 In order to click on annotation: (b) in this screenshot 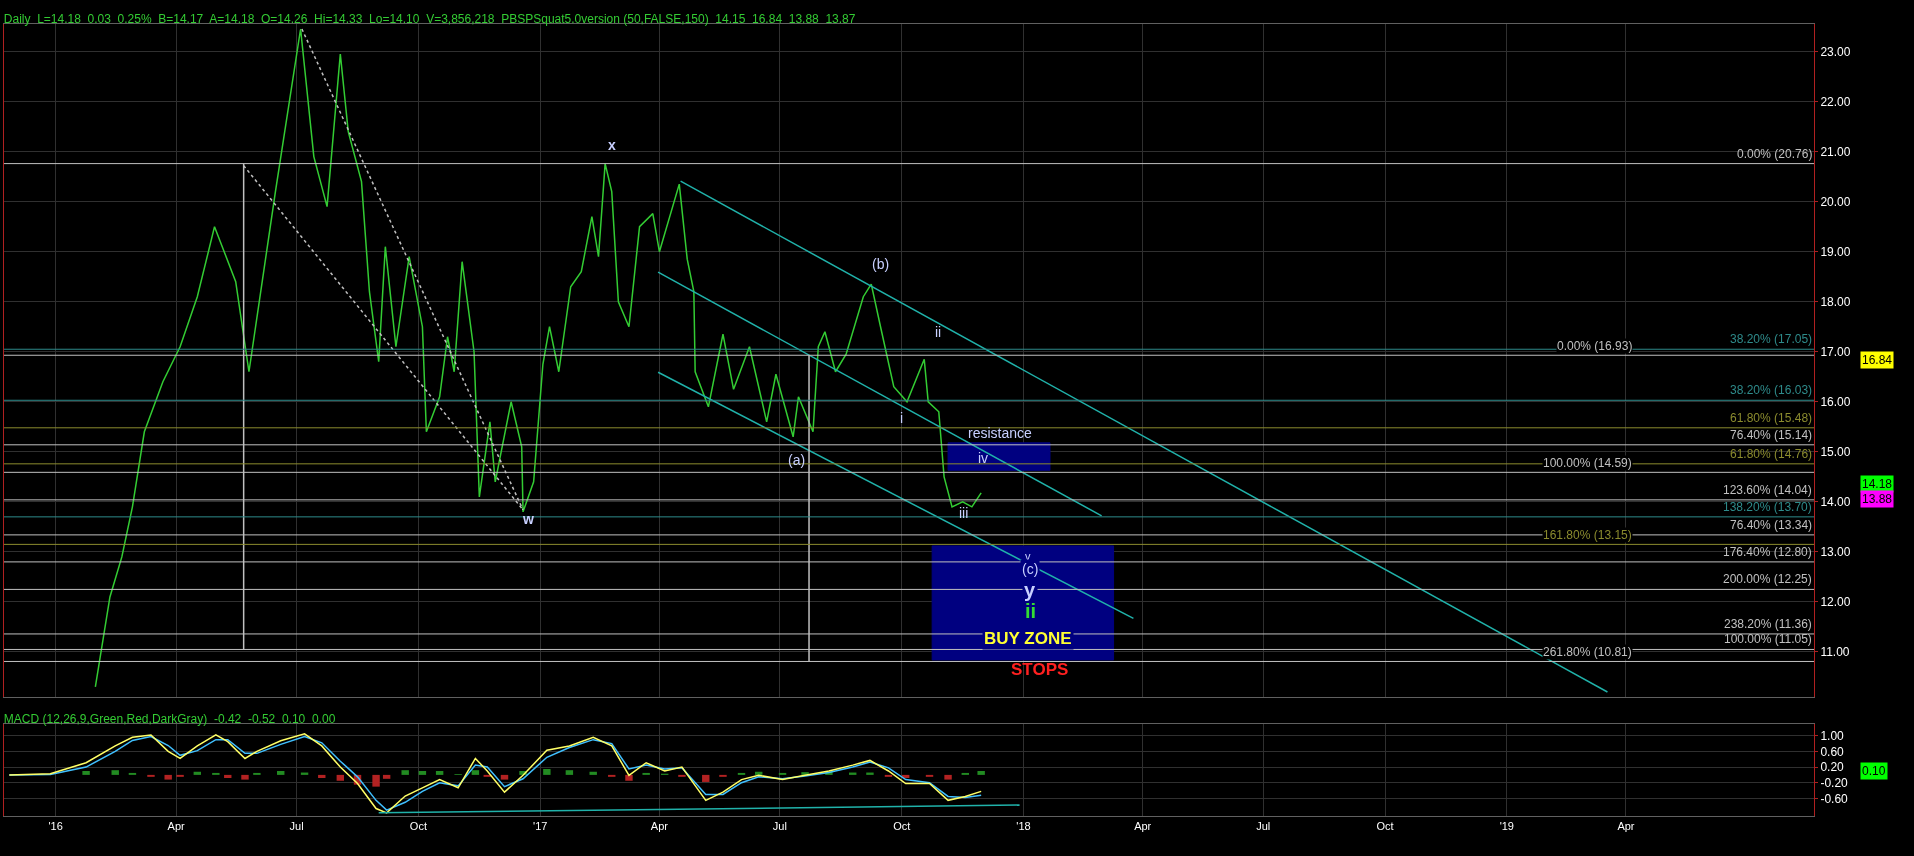, I will do `click(881, 264)`.